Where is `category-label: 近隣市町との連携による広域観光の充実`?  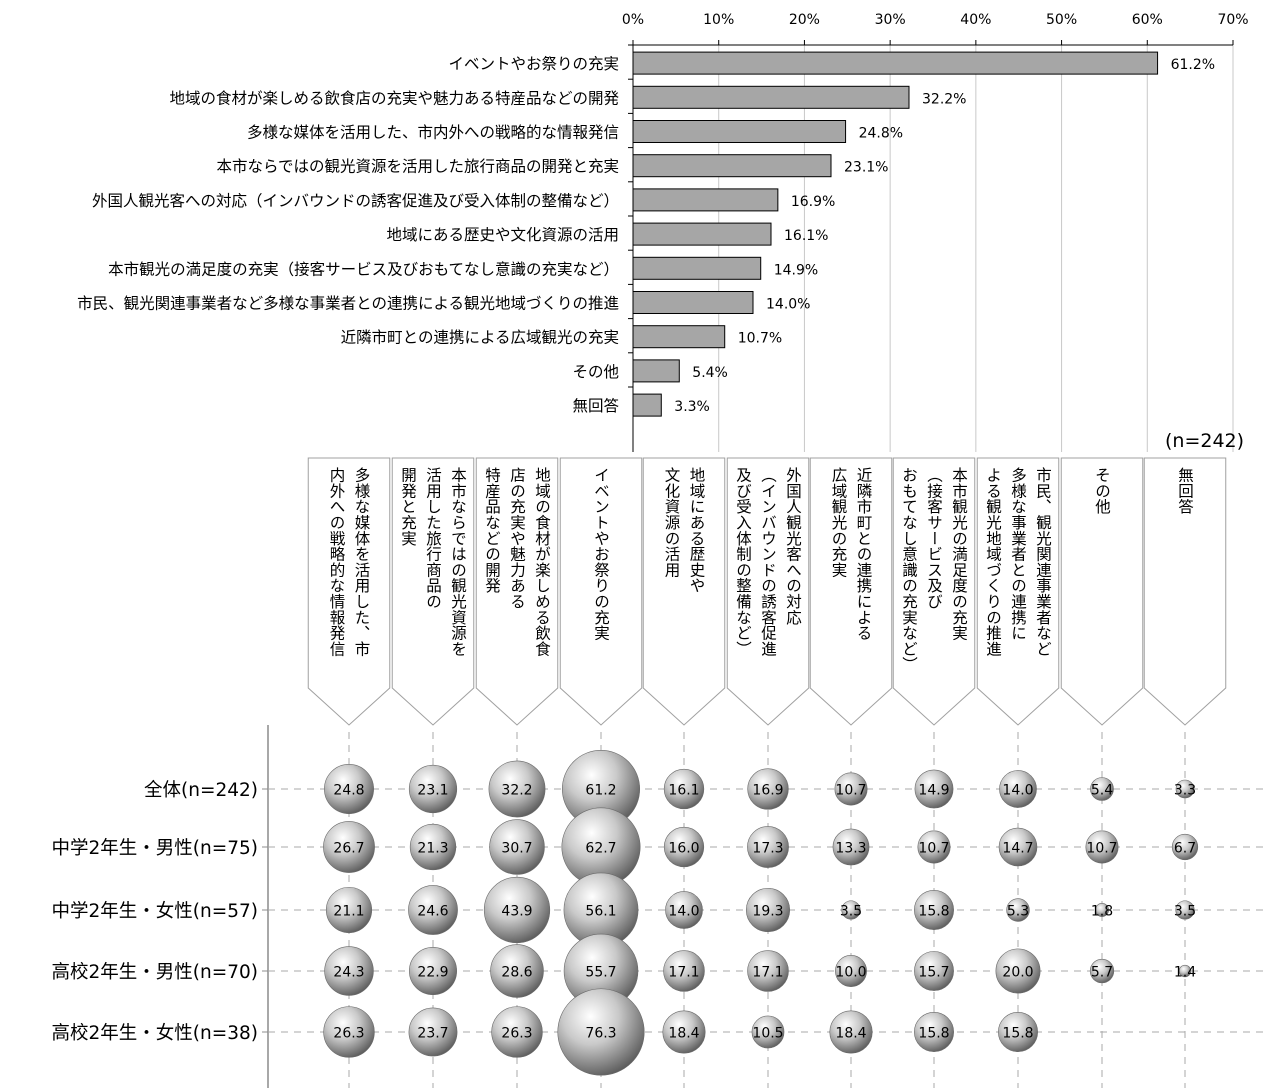 category-label: 近隣市町との連携による広域観光の充実 is located at coordinates (480, 338).